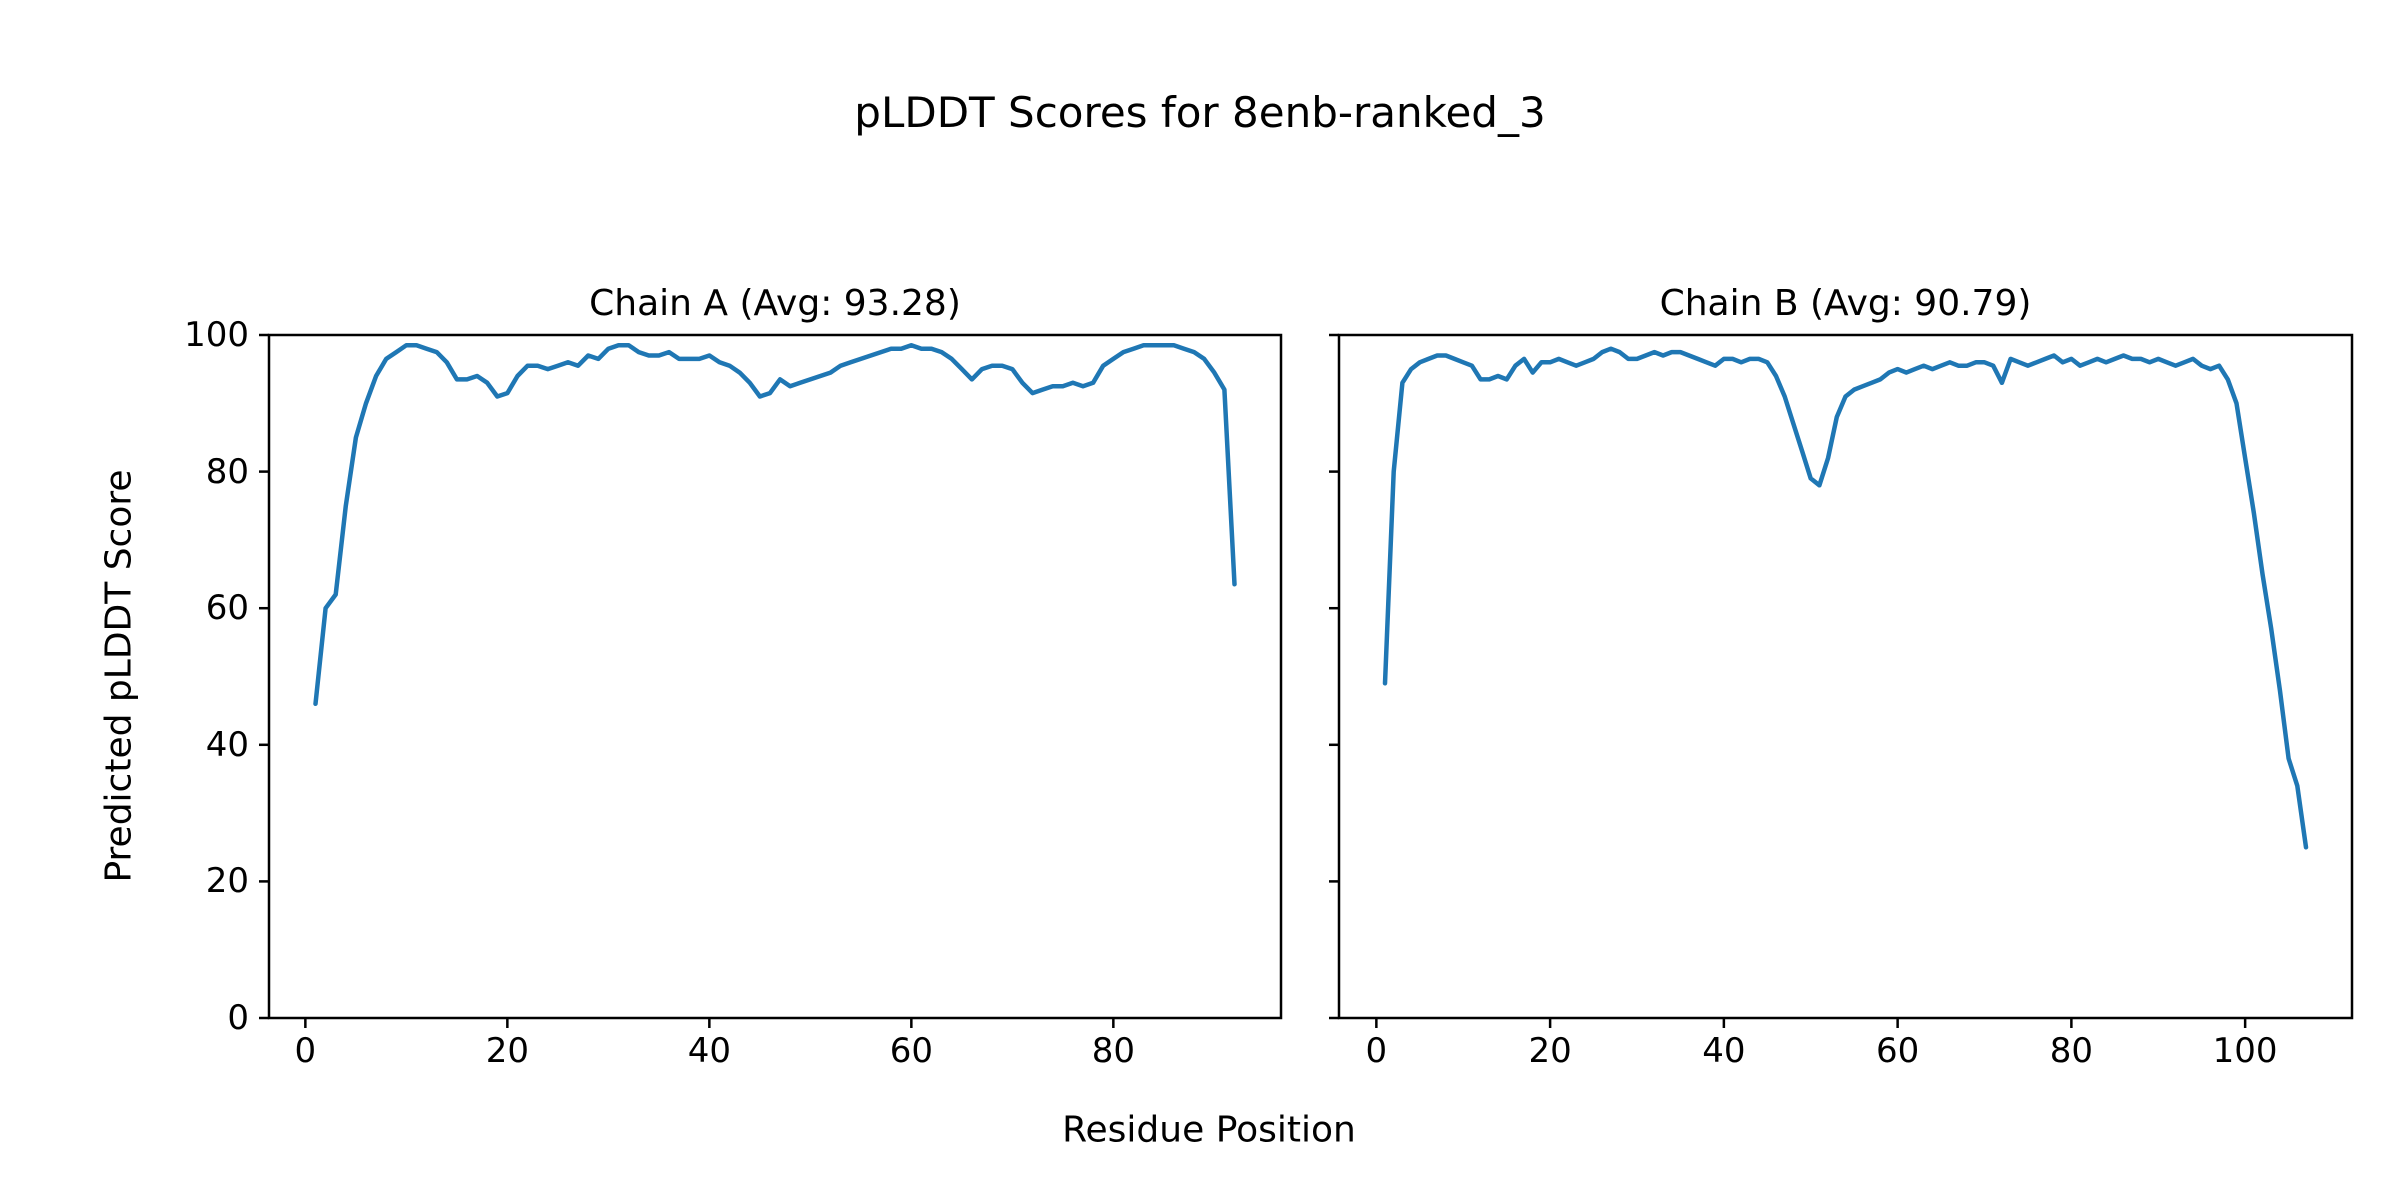 The width and height of the screenshot is (2400, 1200). I want to click on y-tick-label: 80, so click(227, 471).